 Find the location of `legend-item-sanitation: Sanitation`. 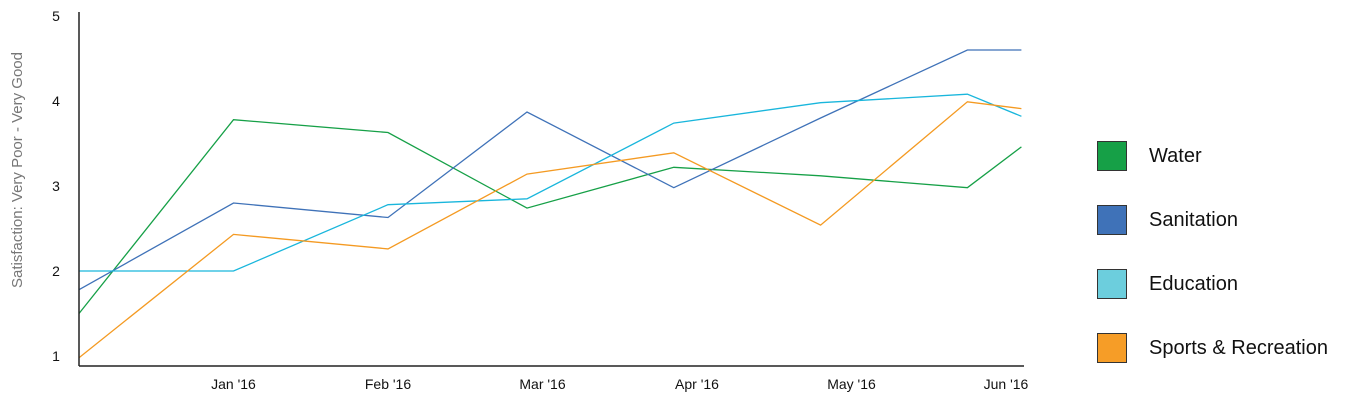

legend-item-sanitation: Sanitation is located at coordinates (1212, 220).